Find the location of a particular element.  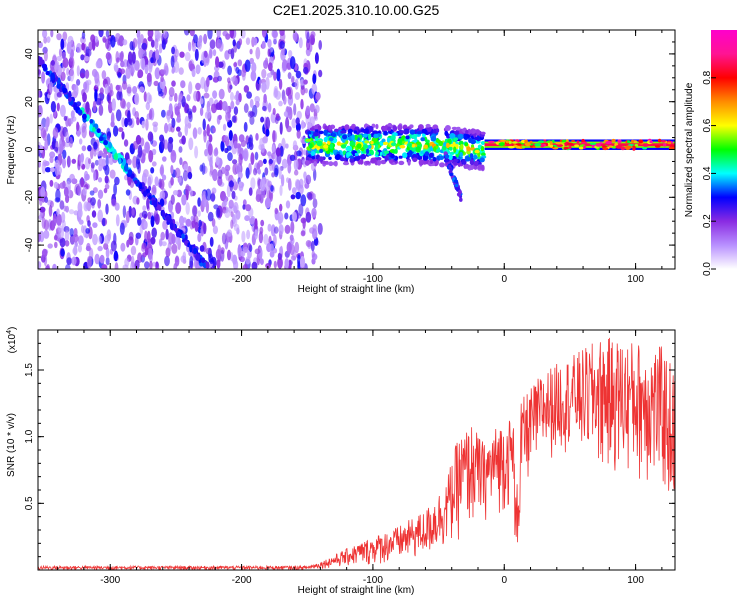

snr-multiplier-close: ) is located at coordinates (12, 328).